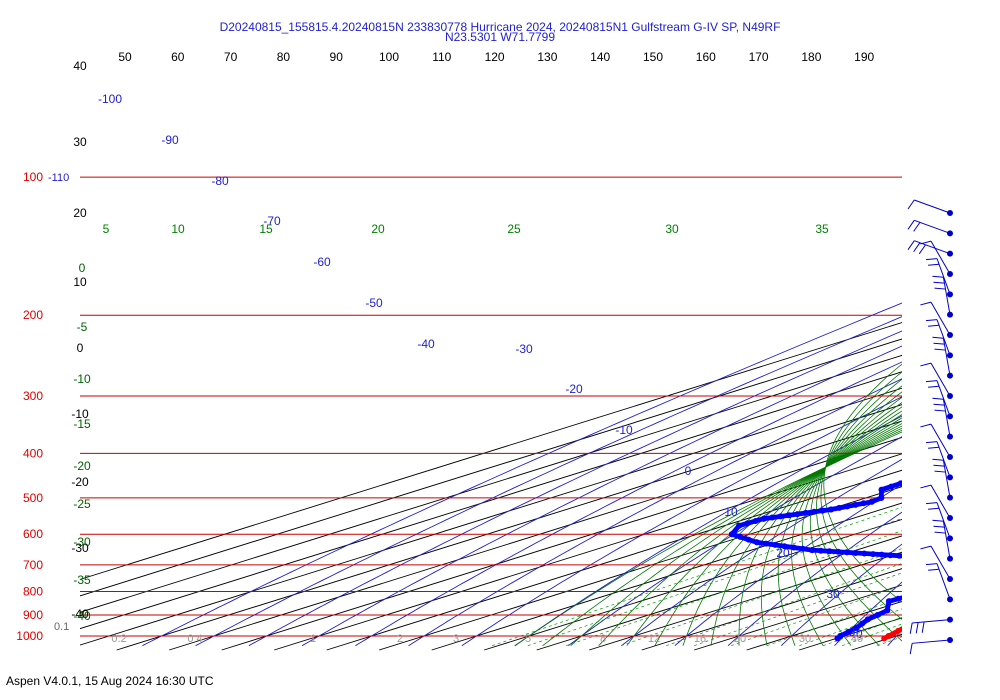  Describe the element at coordinates (106, 229) in the screenshot. I see `moist-adiabat-label: 5` at that location.